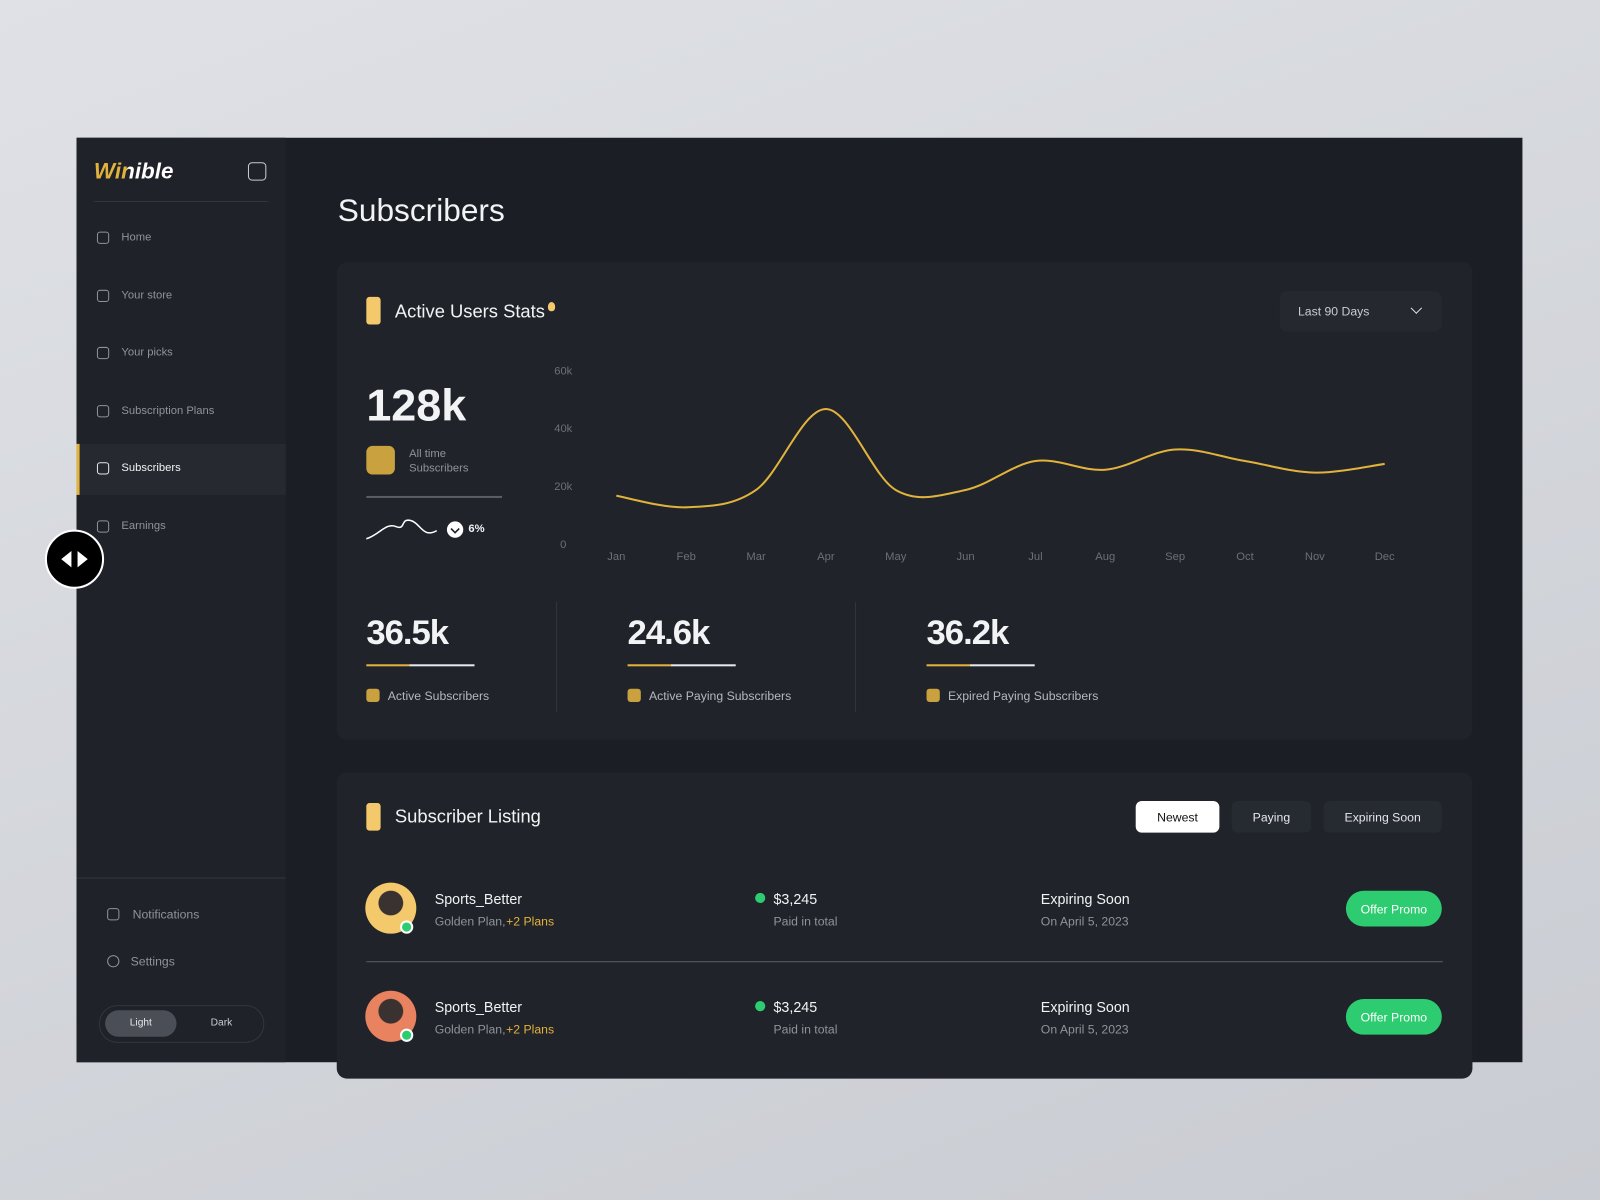  I want to click on nav-item: Your store, so click(147, 295).